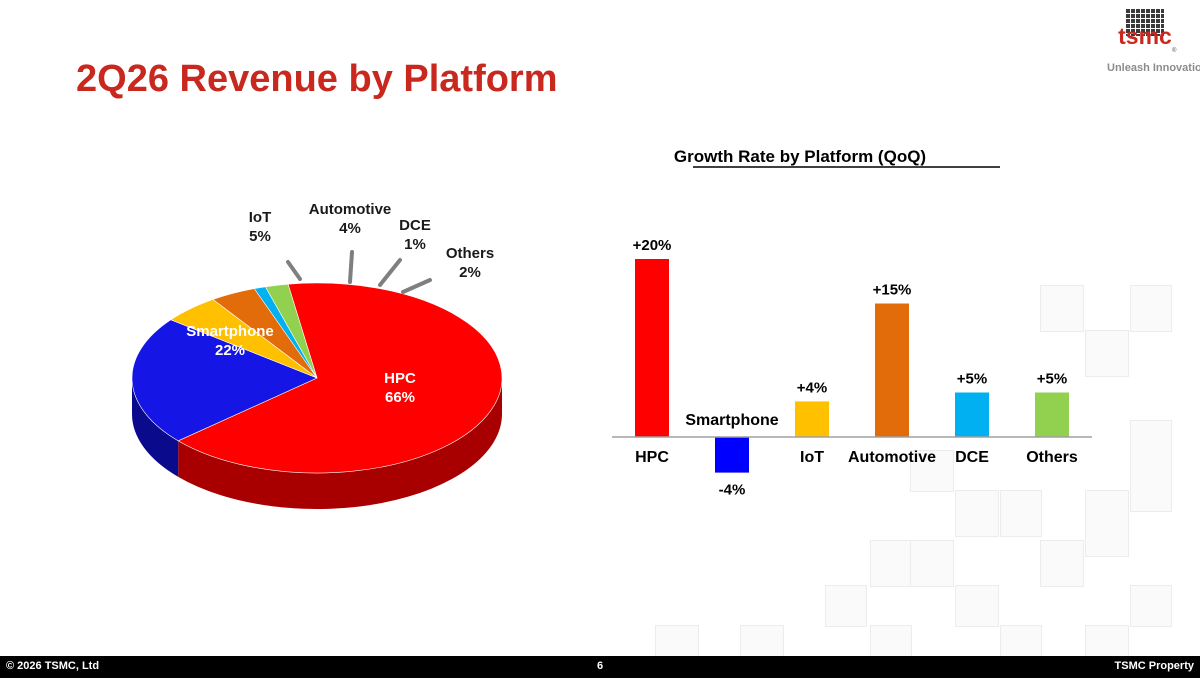 This screenshot has width=1200, height=678. What do you see at coordinates (1052, 414) in the screenshot?
I see `bar-others` at bounding box center [1052, 414].